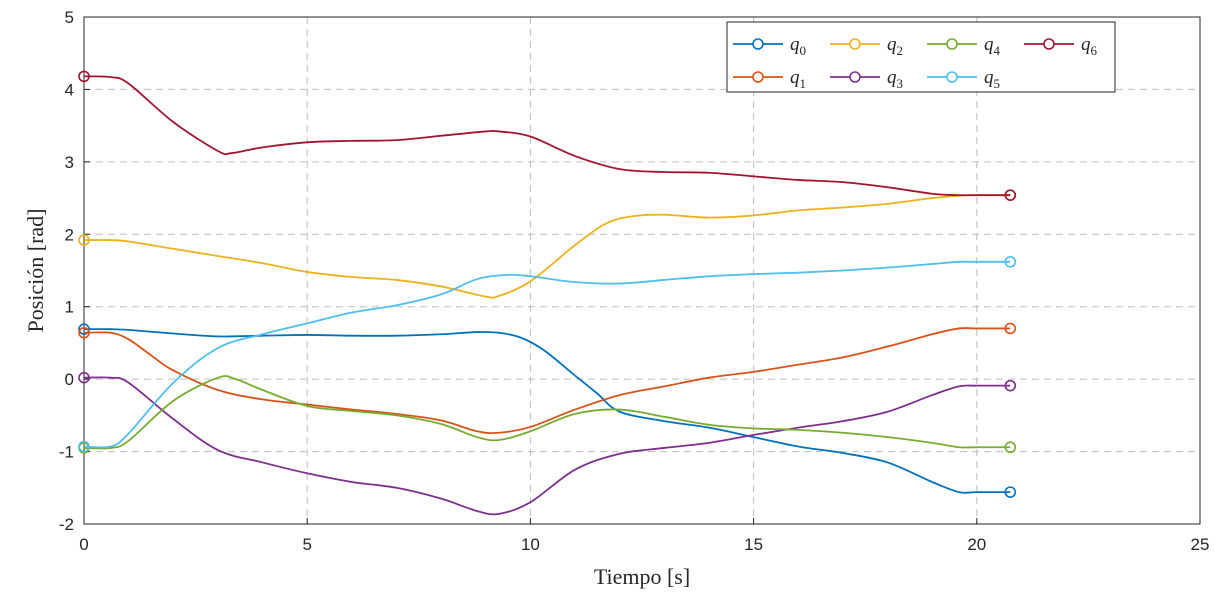 The width and height of the screenshot is (1215, 615). Describe the element at coordinates (84, 446) in the screenshot. I see `start-marker-q5` at that location.